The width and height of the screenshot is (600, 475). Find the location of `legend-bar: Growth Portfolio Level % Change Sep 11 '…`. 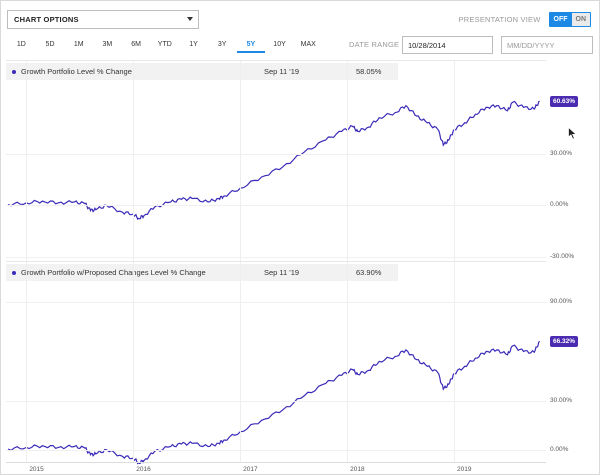

legend-bar: Growth Portfolio Level % Change Sep 11 '… is located at coordinates (202, 71).